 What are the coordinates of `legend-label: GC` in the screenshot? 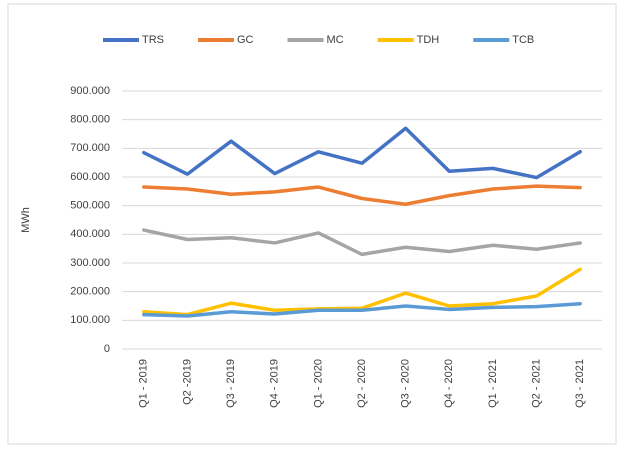 It's located at (245, 40).